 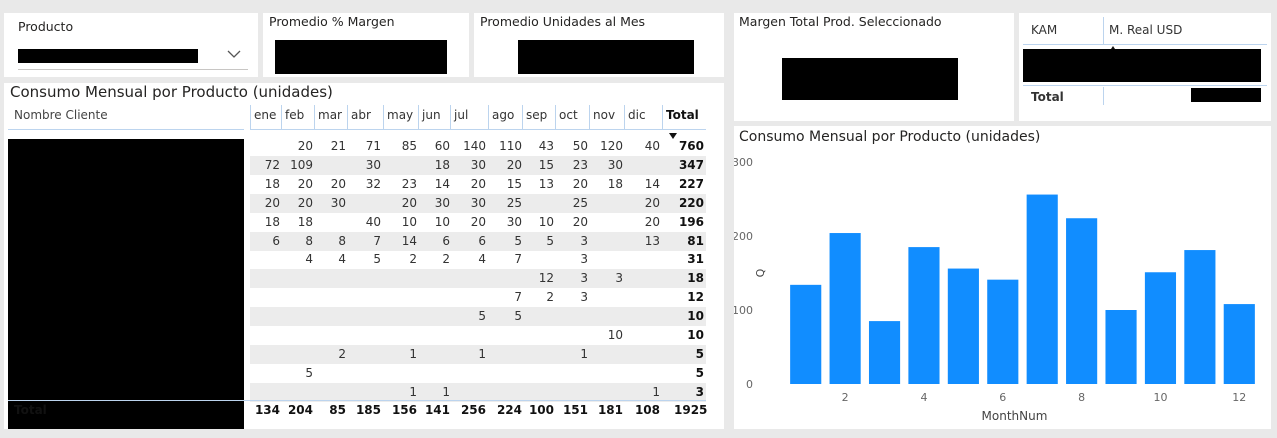 I want to click on matrix-cell: 2, so click(x=413, y=259).